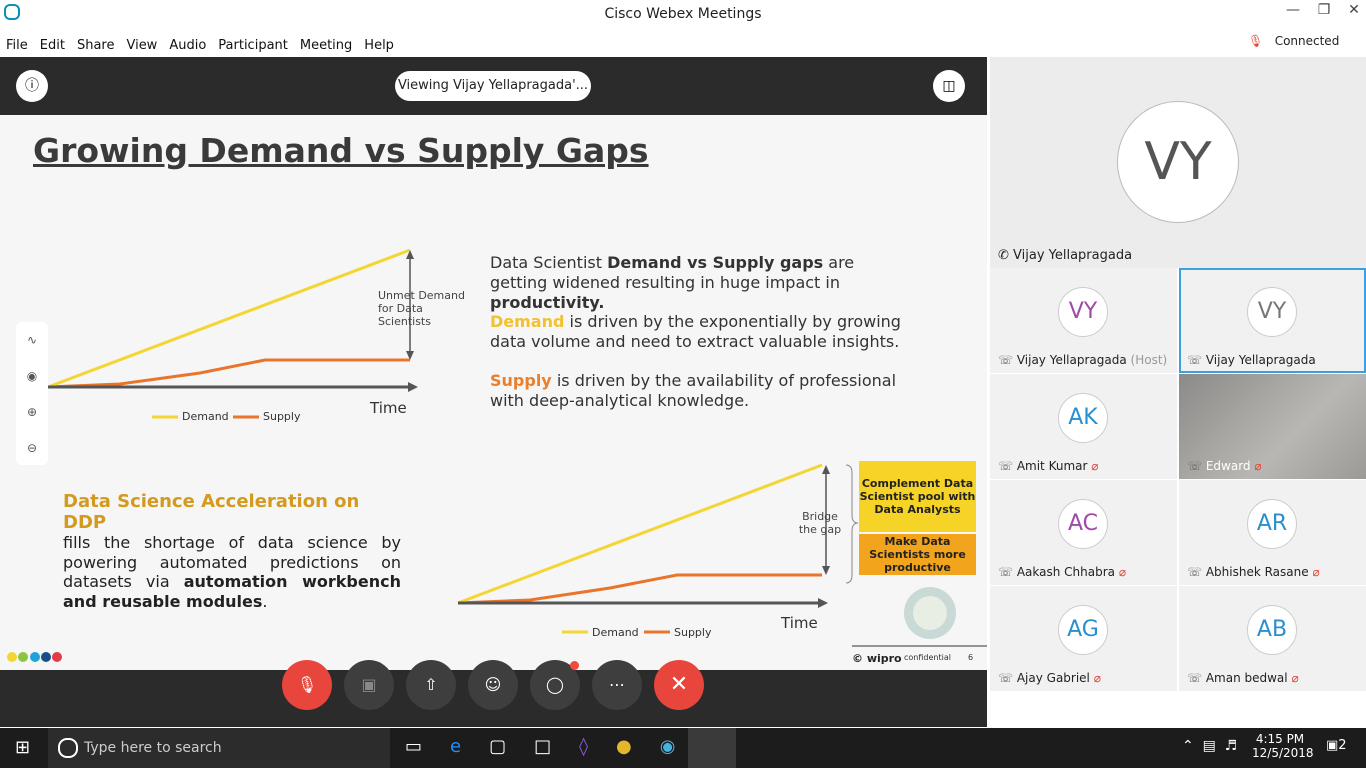 This screenshot has height=768, width=1366. I want to click on name: Edward, so click(1228, 466).